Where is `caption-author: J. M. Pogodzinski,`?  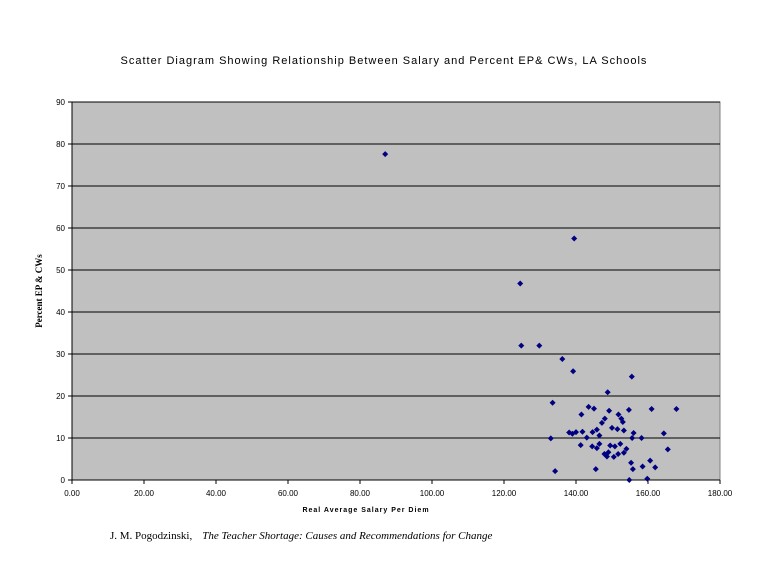
caption-author: J. M. Pogodzinski, is located at coordinates (151, 536).